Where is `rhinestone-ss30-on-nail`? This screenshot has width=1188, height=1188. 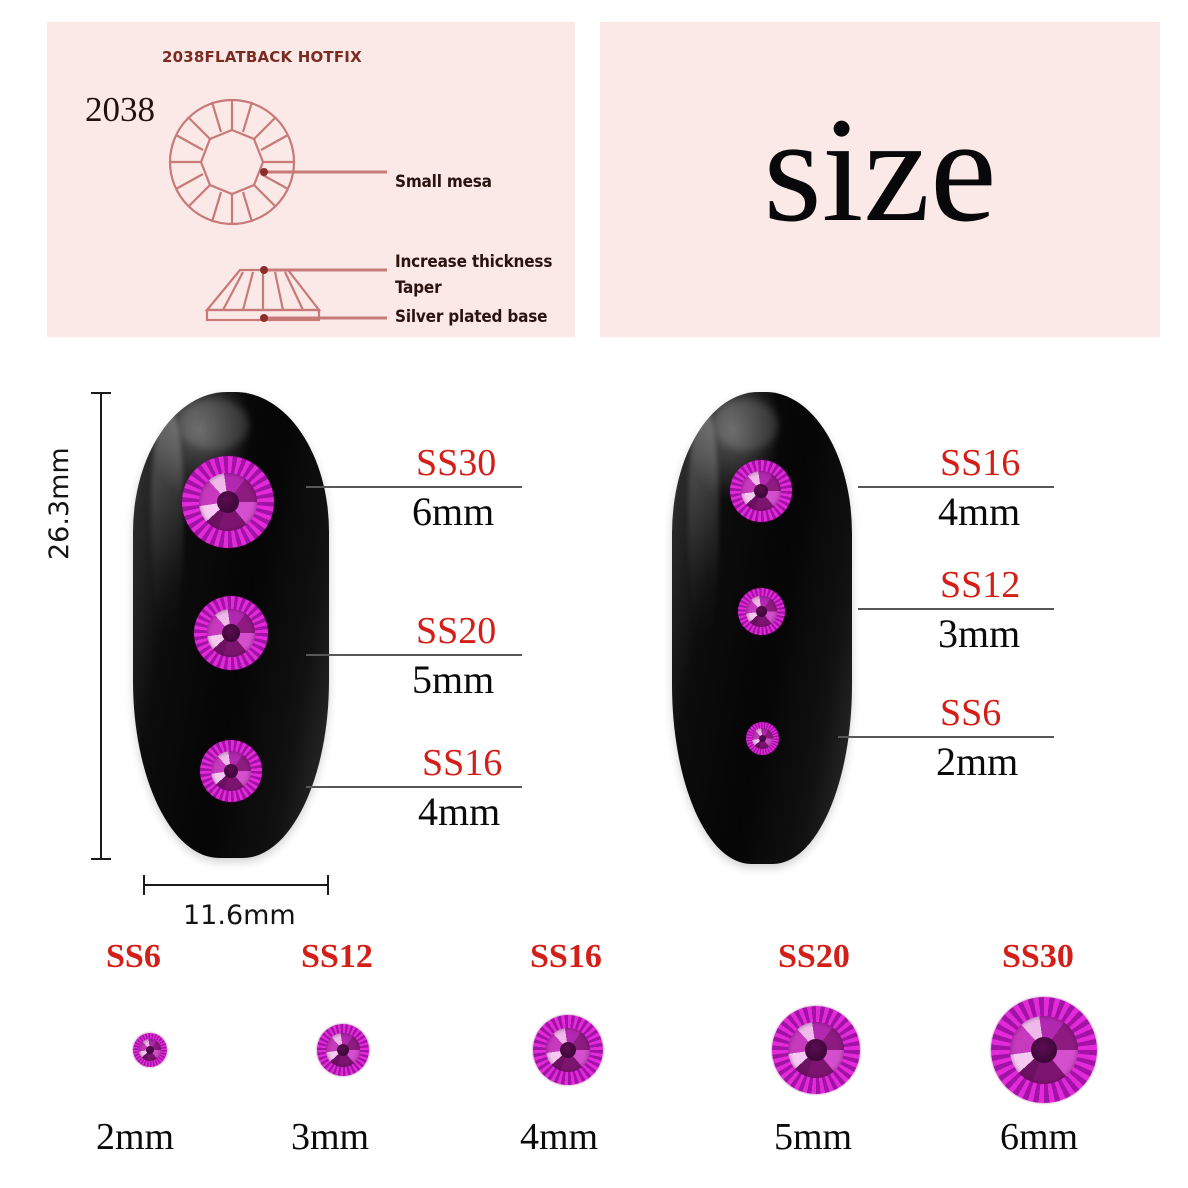 rhinestone-ss30-on-nail is located at coordinates (228, 502).